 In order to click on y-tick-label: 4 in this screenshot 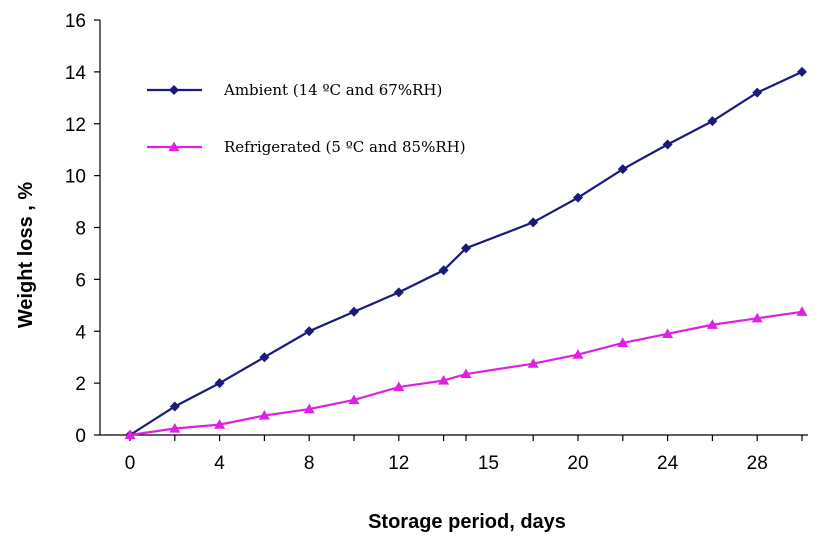, I will do `click(80, 332)`.